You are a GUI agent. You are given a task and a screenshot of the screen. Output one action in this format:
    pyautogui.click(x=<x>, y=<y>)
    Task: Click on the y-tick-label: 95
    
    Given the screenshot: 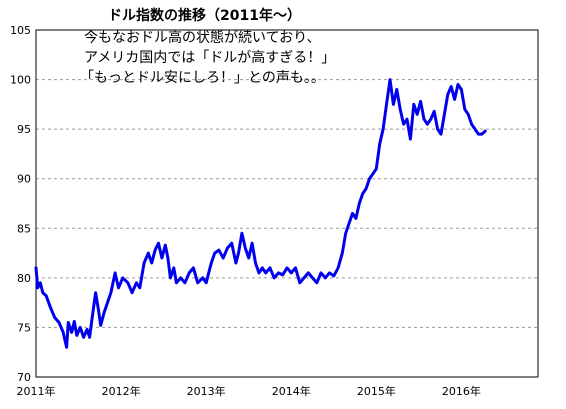 What is the action you would take?
    pyautogui.click(x=24, y=129)
    